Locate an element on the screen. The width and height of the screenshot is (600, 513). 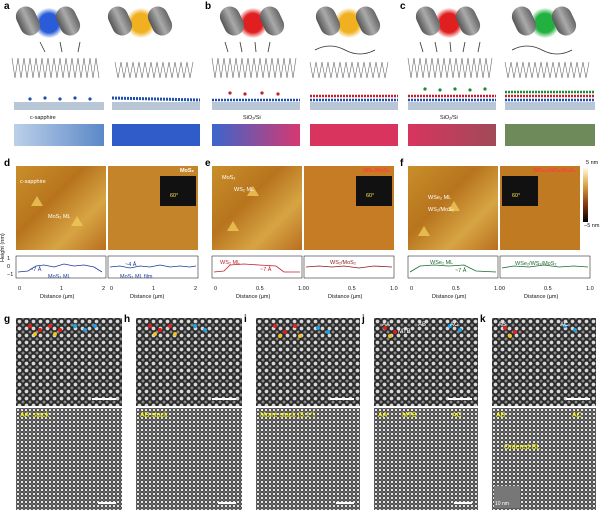
profile-d1-annot2: MoS₂ ML is located at coordinates (59, 277).